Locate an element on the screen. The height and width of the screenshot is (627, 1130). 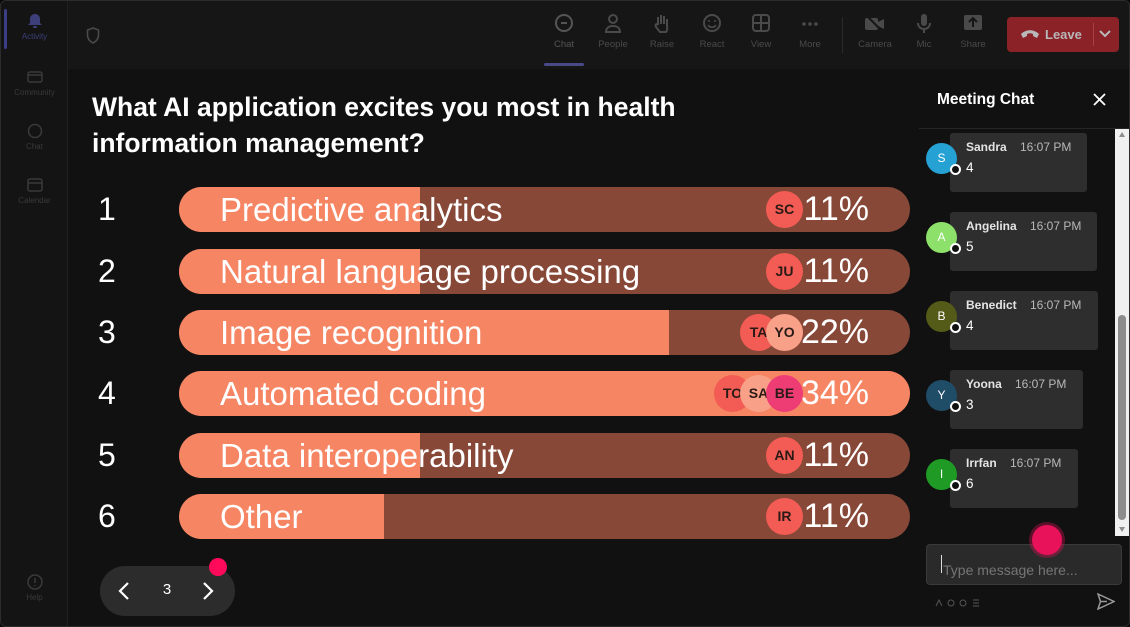
poll-option: 2 Natural language processing JU 11% is located at coordinates (493, 272).